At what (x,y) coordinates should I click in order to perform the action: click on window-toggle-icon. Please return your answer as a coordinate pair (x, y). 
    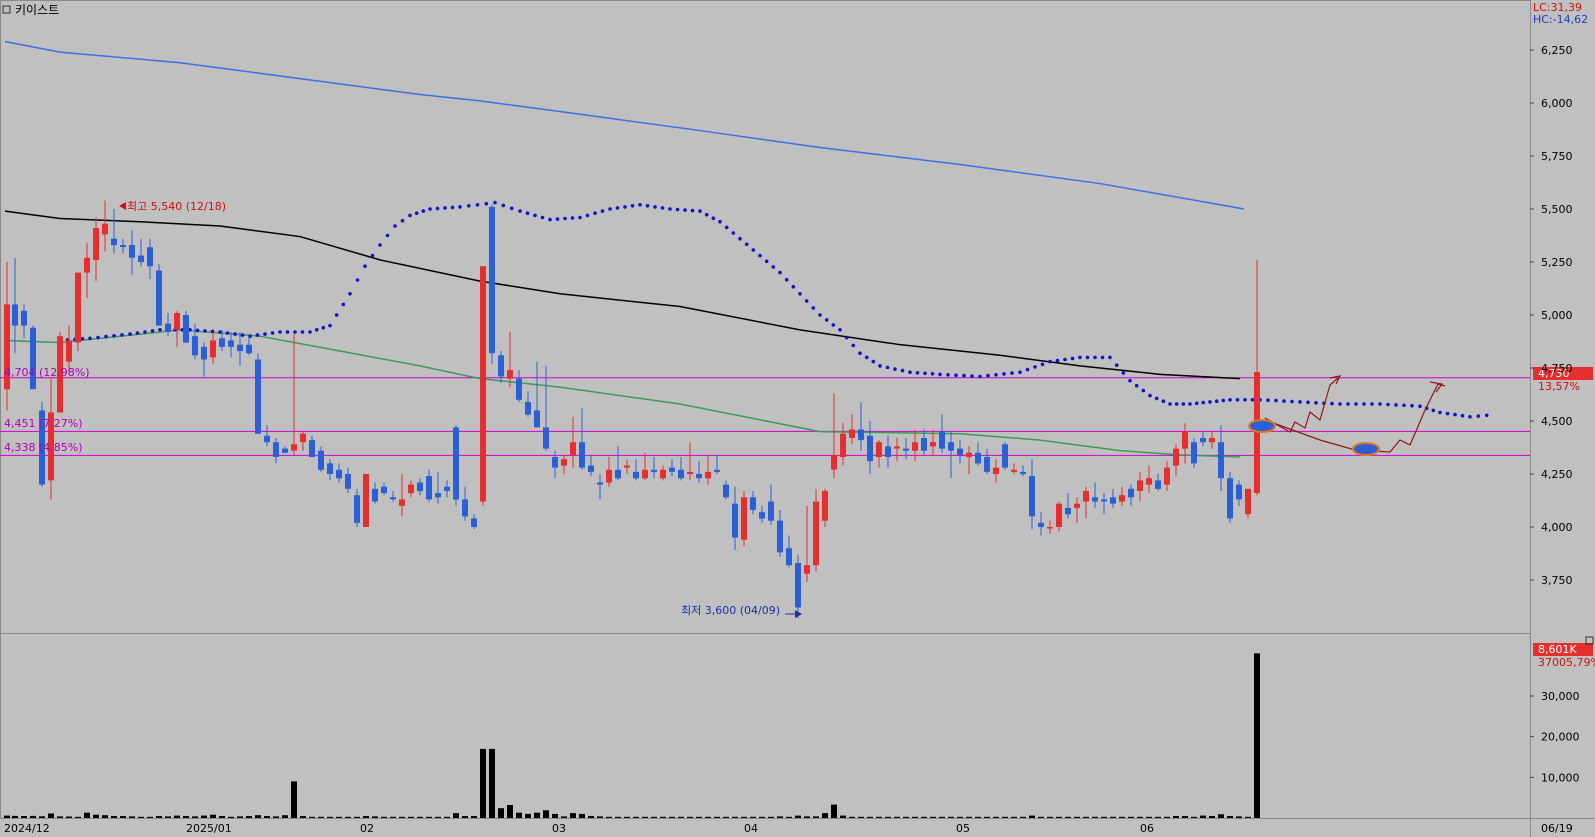
    Looking at the image, I should click on (6, 9).